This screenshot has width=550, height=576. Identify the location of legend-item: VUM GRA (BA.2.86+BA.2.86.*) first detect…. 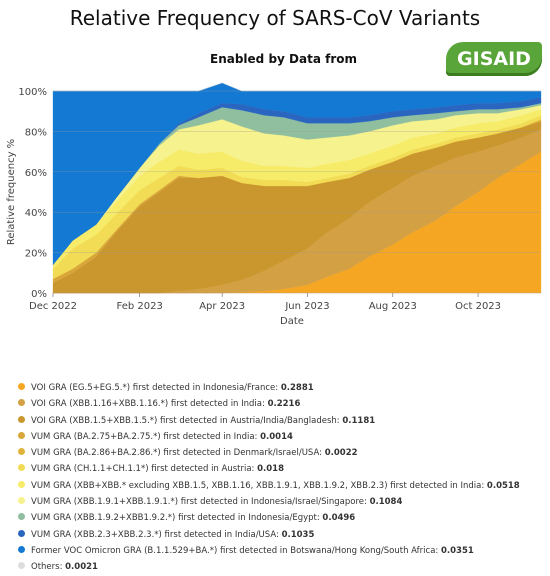
(283, 453).